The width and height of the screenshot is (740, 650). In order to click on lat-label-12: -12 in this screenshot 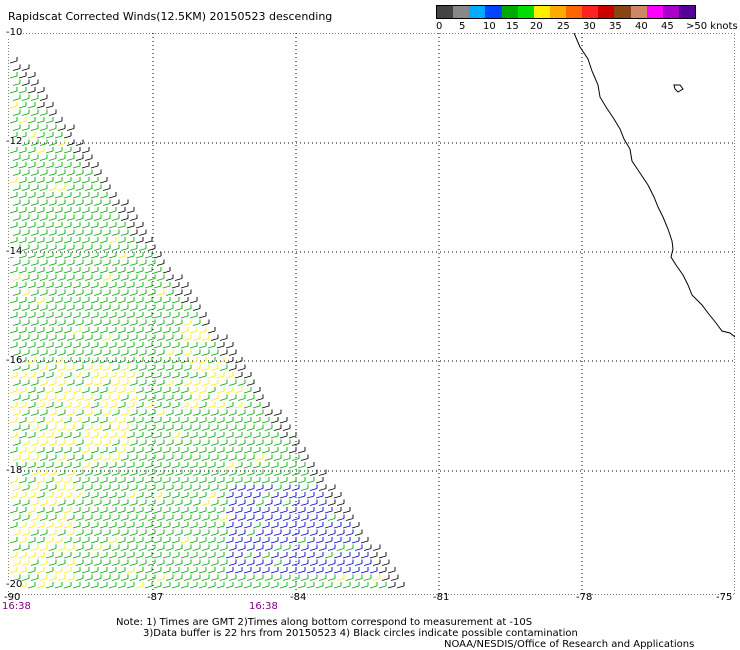, I will do `click(14, 141)`.